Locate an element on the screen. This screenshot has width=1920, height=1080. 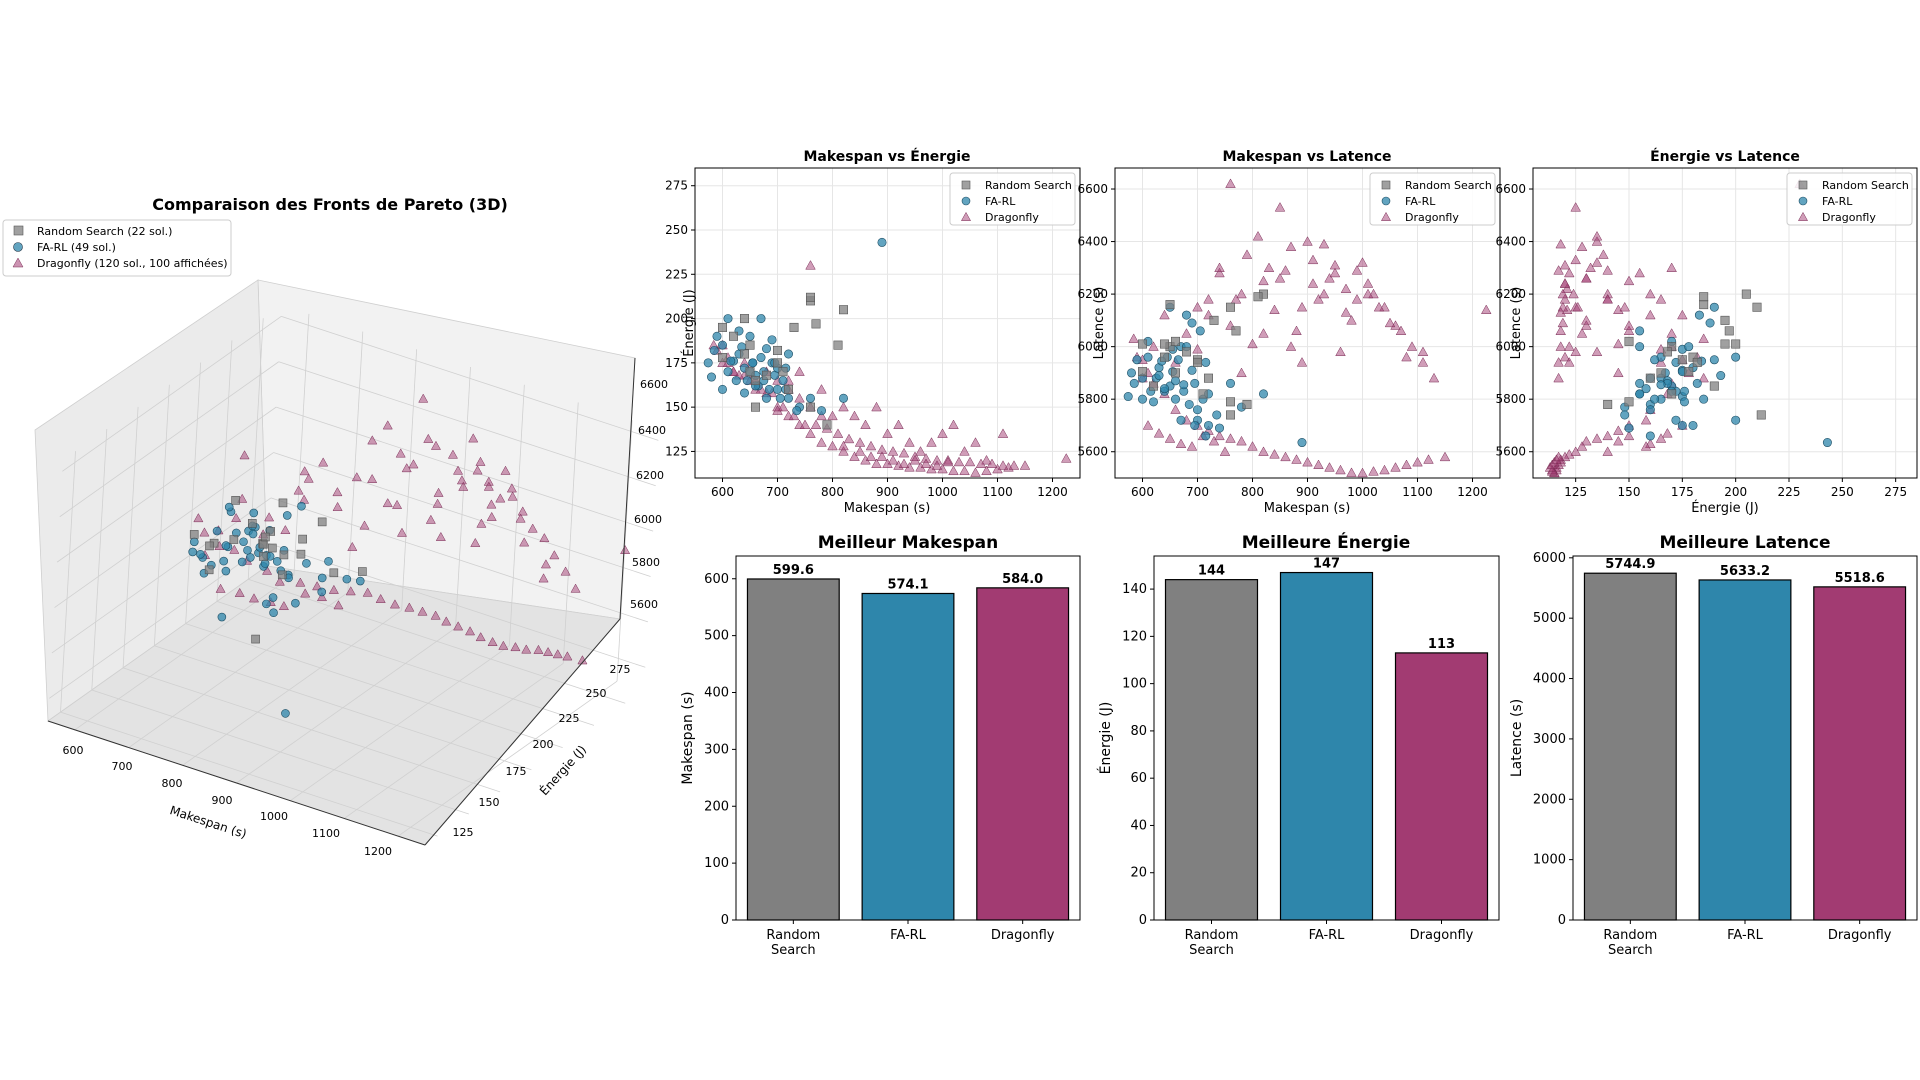
legend-square-marker is located at coordinates (18, 230).